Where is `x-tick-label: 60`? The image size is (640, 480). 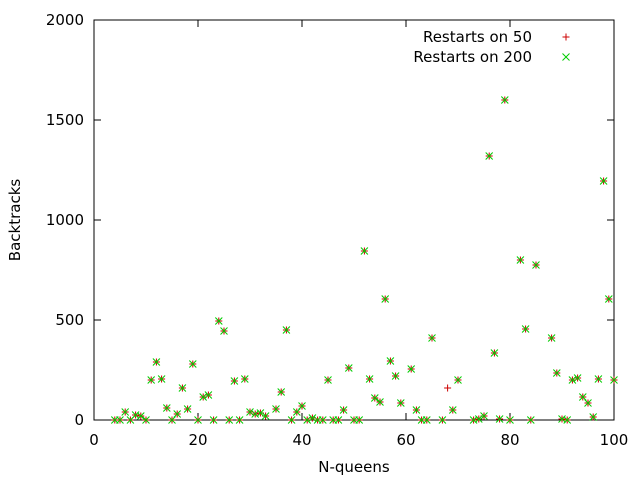 x-tick-label: 60 is located at coordinates (405, 440).